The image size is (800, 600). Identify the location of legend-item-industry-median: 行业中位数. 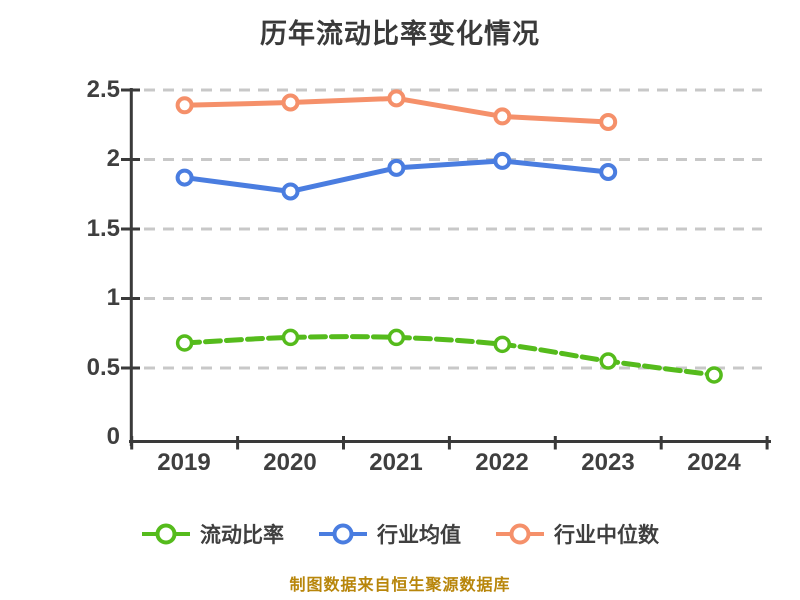
(577, 534).